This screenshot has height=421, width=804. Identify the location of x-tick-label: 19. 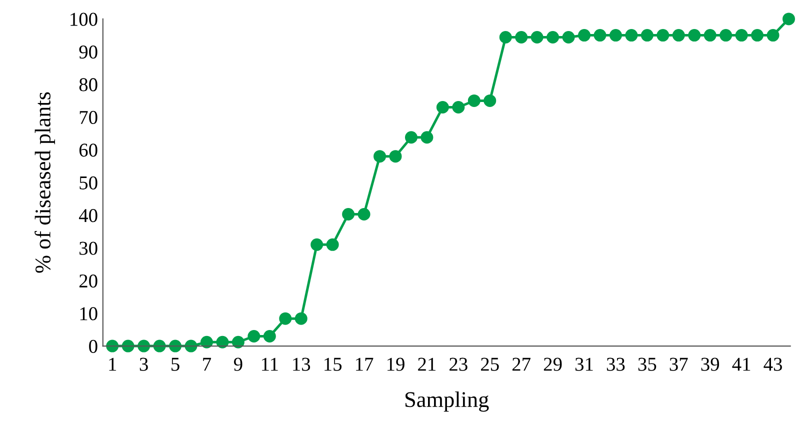
(395, 364).